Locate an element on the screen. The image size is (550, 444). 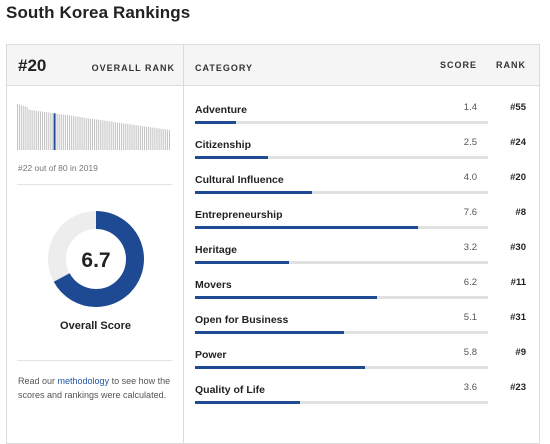
category-name: Quality of Life is located at coordinates (230, 390).